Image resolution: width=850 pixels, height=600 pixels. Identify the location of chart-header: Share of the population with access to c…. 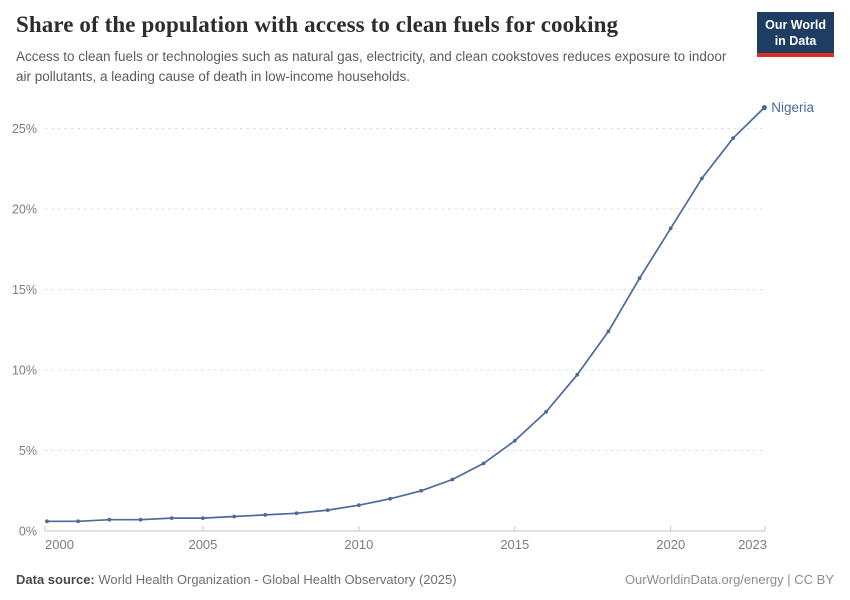
(383, 49).